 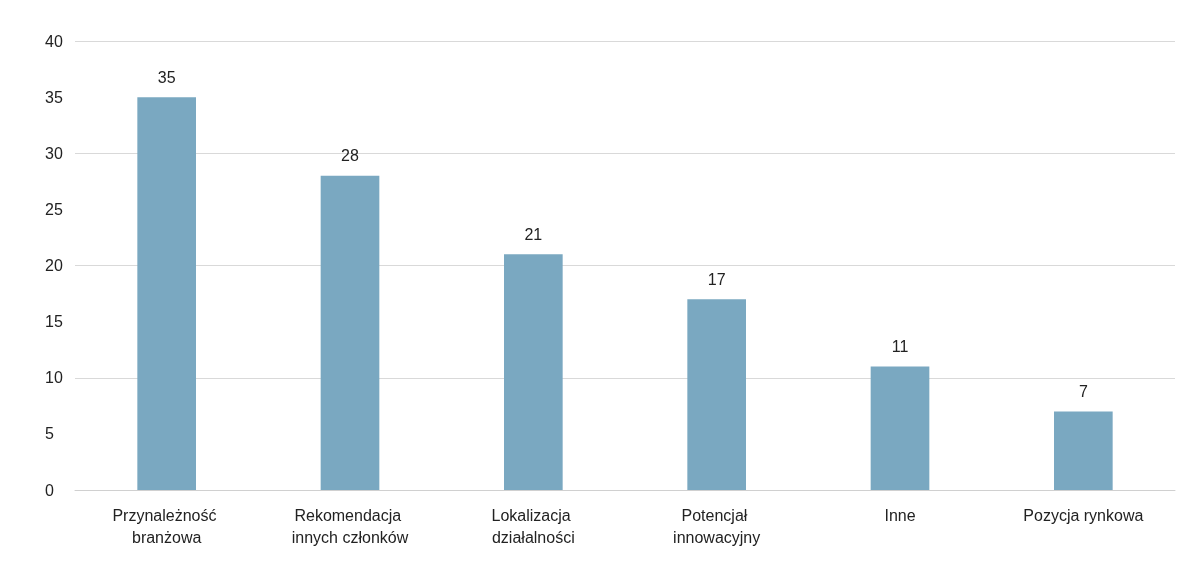 I want to click on y-tick-label: 35, so click(x=54, y=97).